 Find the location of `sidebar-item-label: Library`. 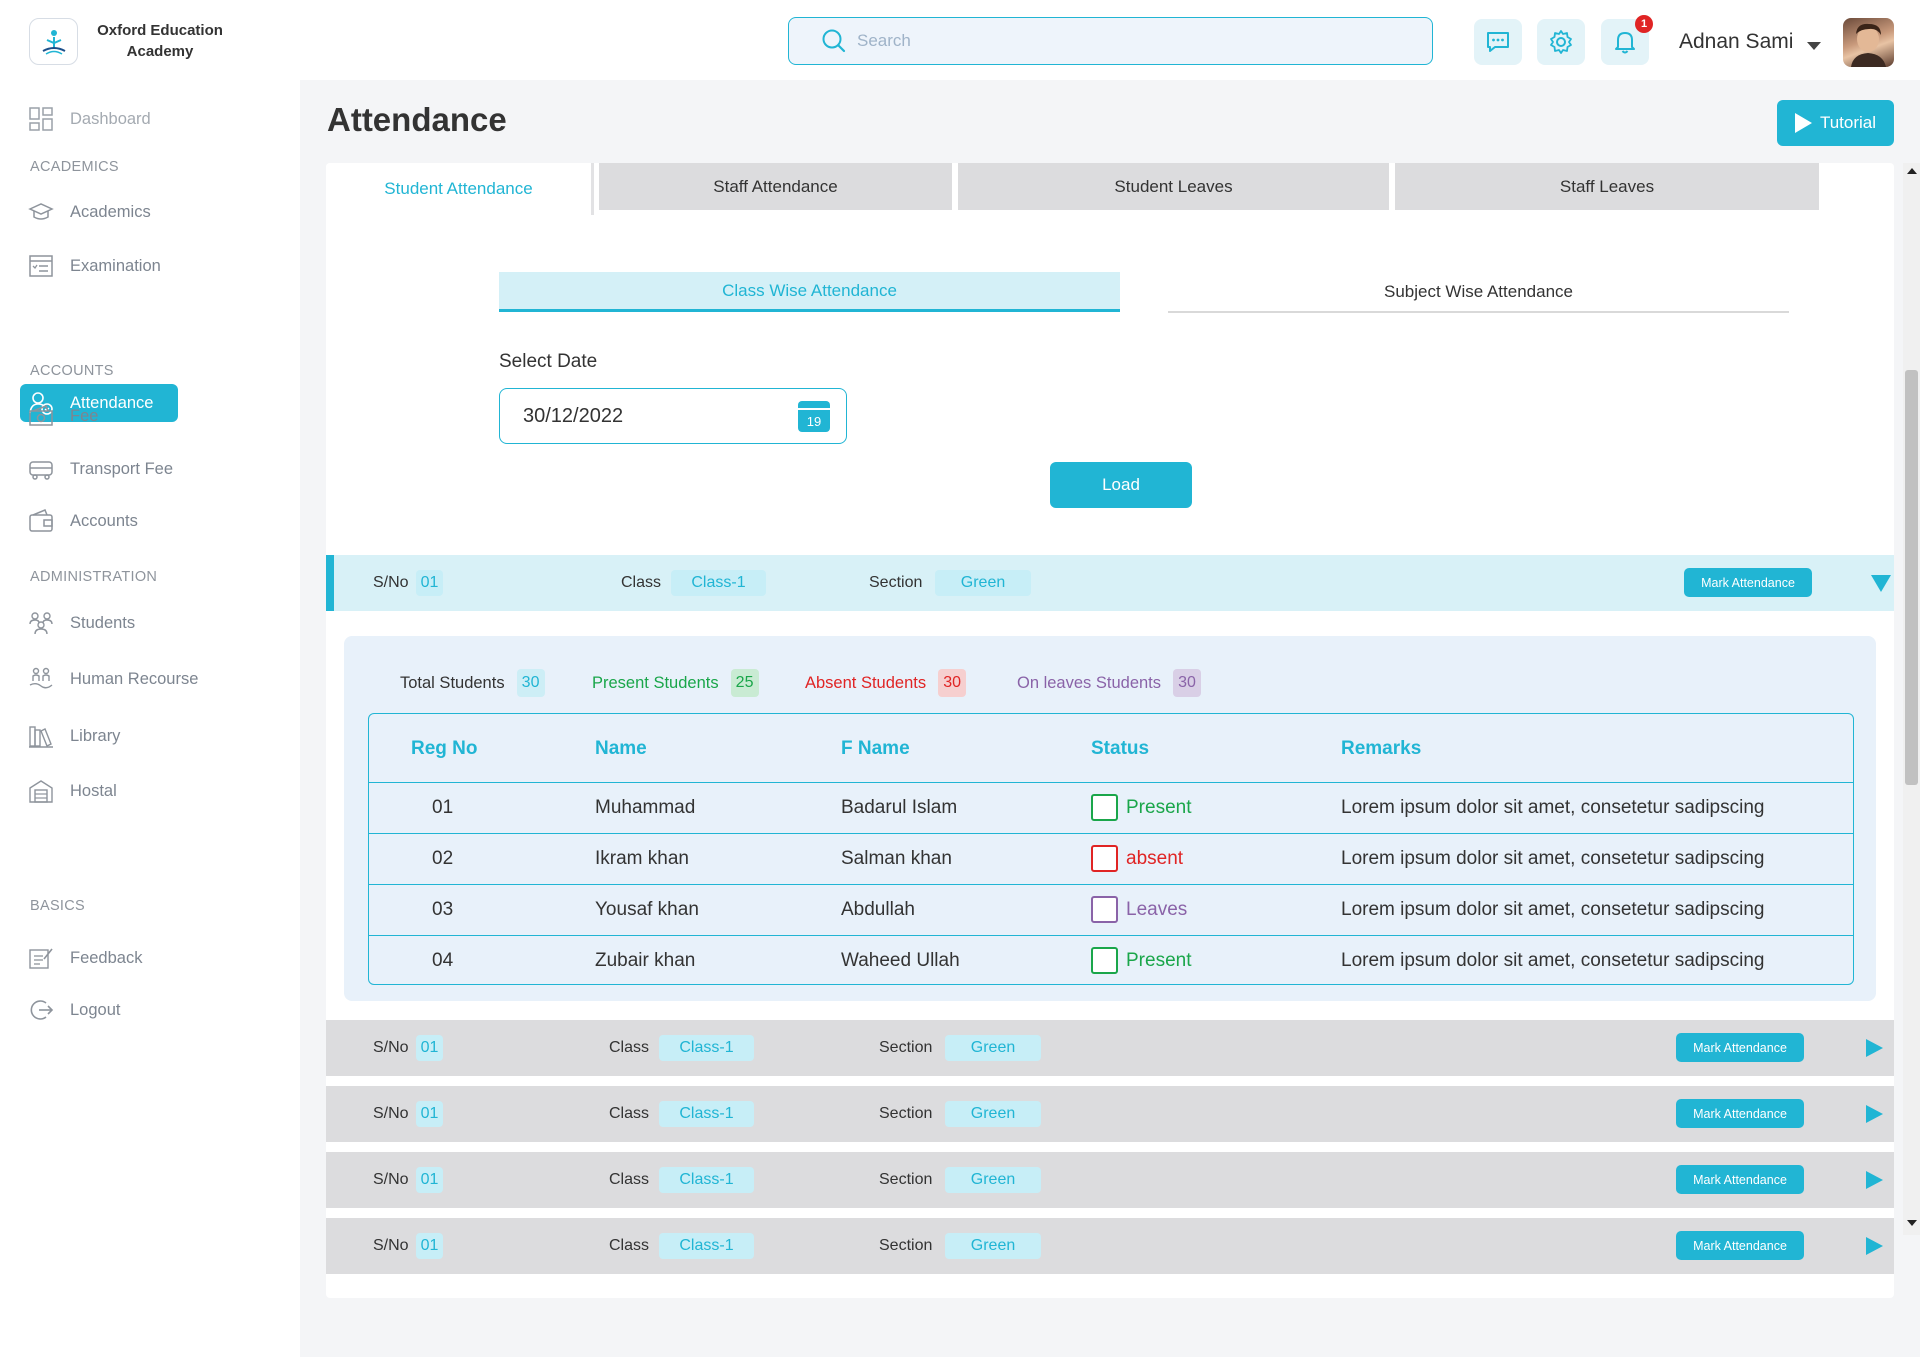

sidebar-item-label: Library is located at coordinates (95, 735).